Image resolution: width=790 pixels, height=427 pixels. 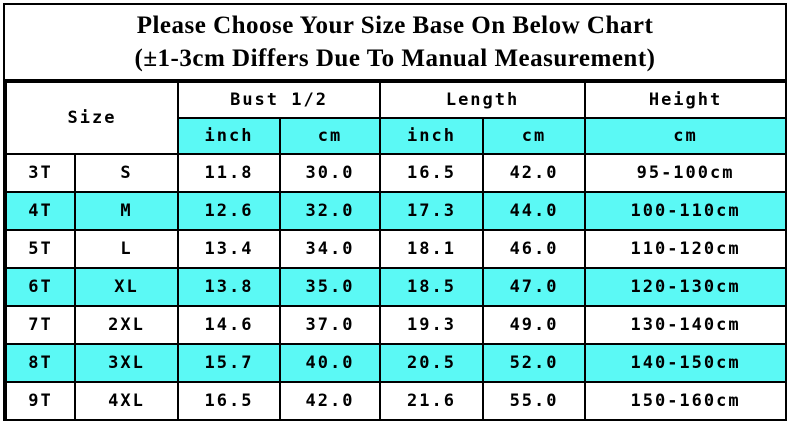 What do you see at coordinates (126, 173) in the screenshot?
I see `size-cell: S` at bounding box center [126, 173].